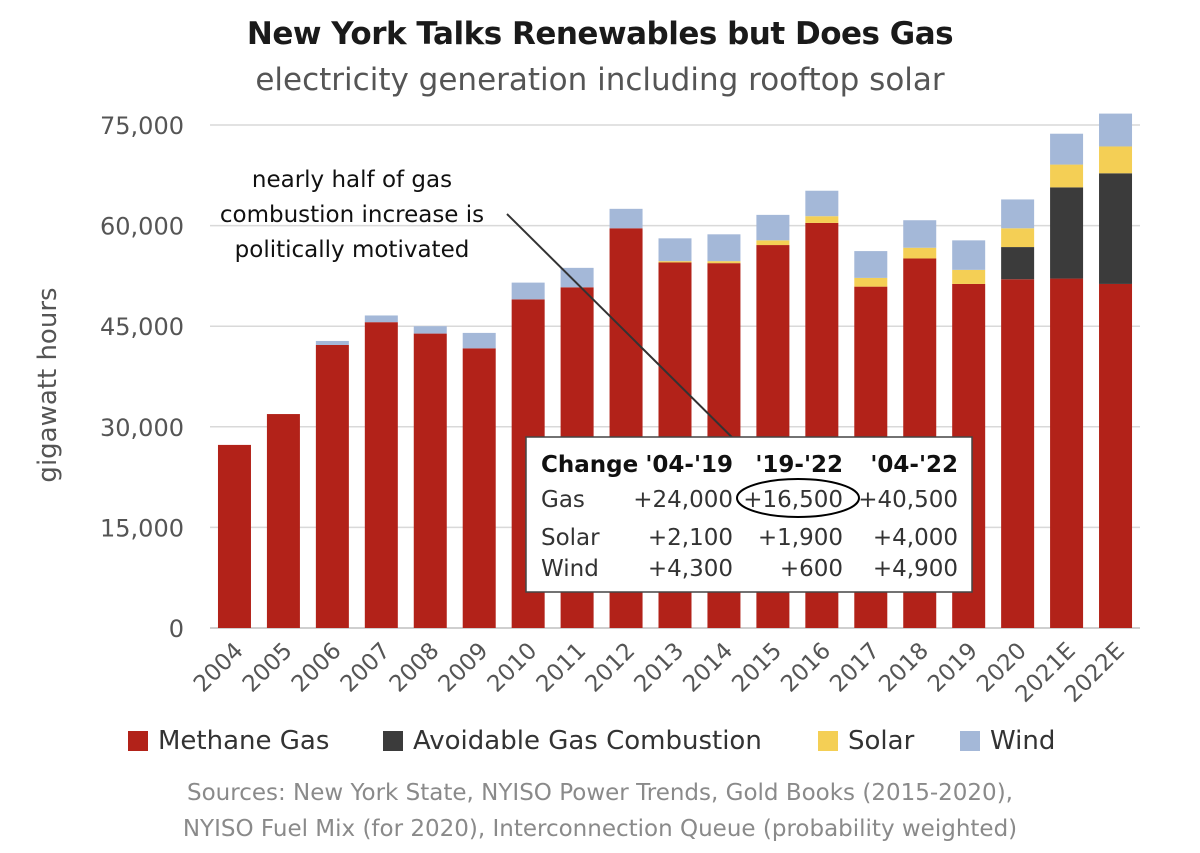  Describe the element at coordinates (570, 538) in the screenshot. I see `table-cell: Solar` at that location.